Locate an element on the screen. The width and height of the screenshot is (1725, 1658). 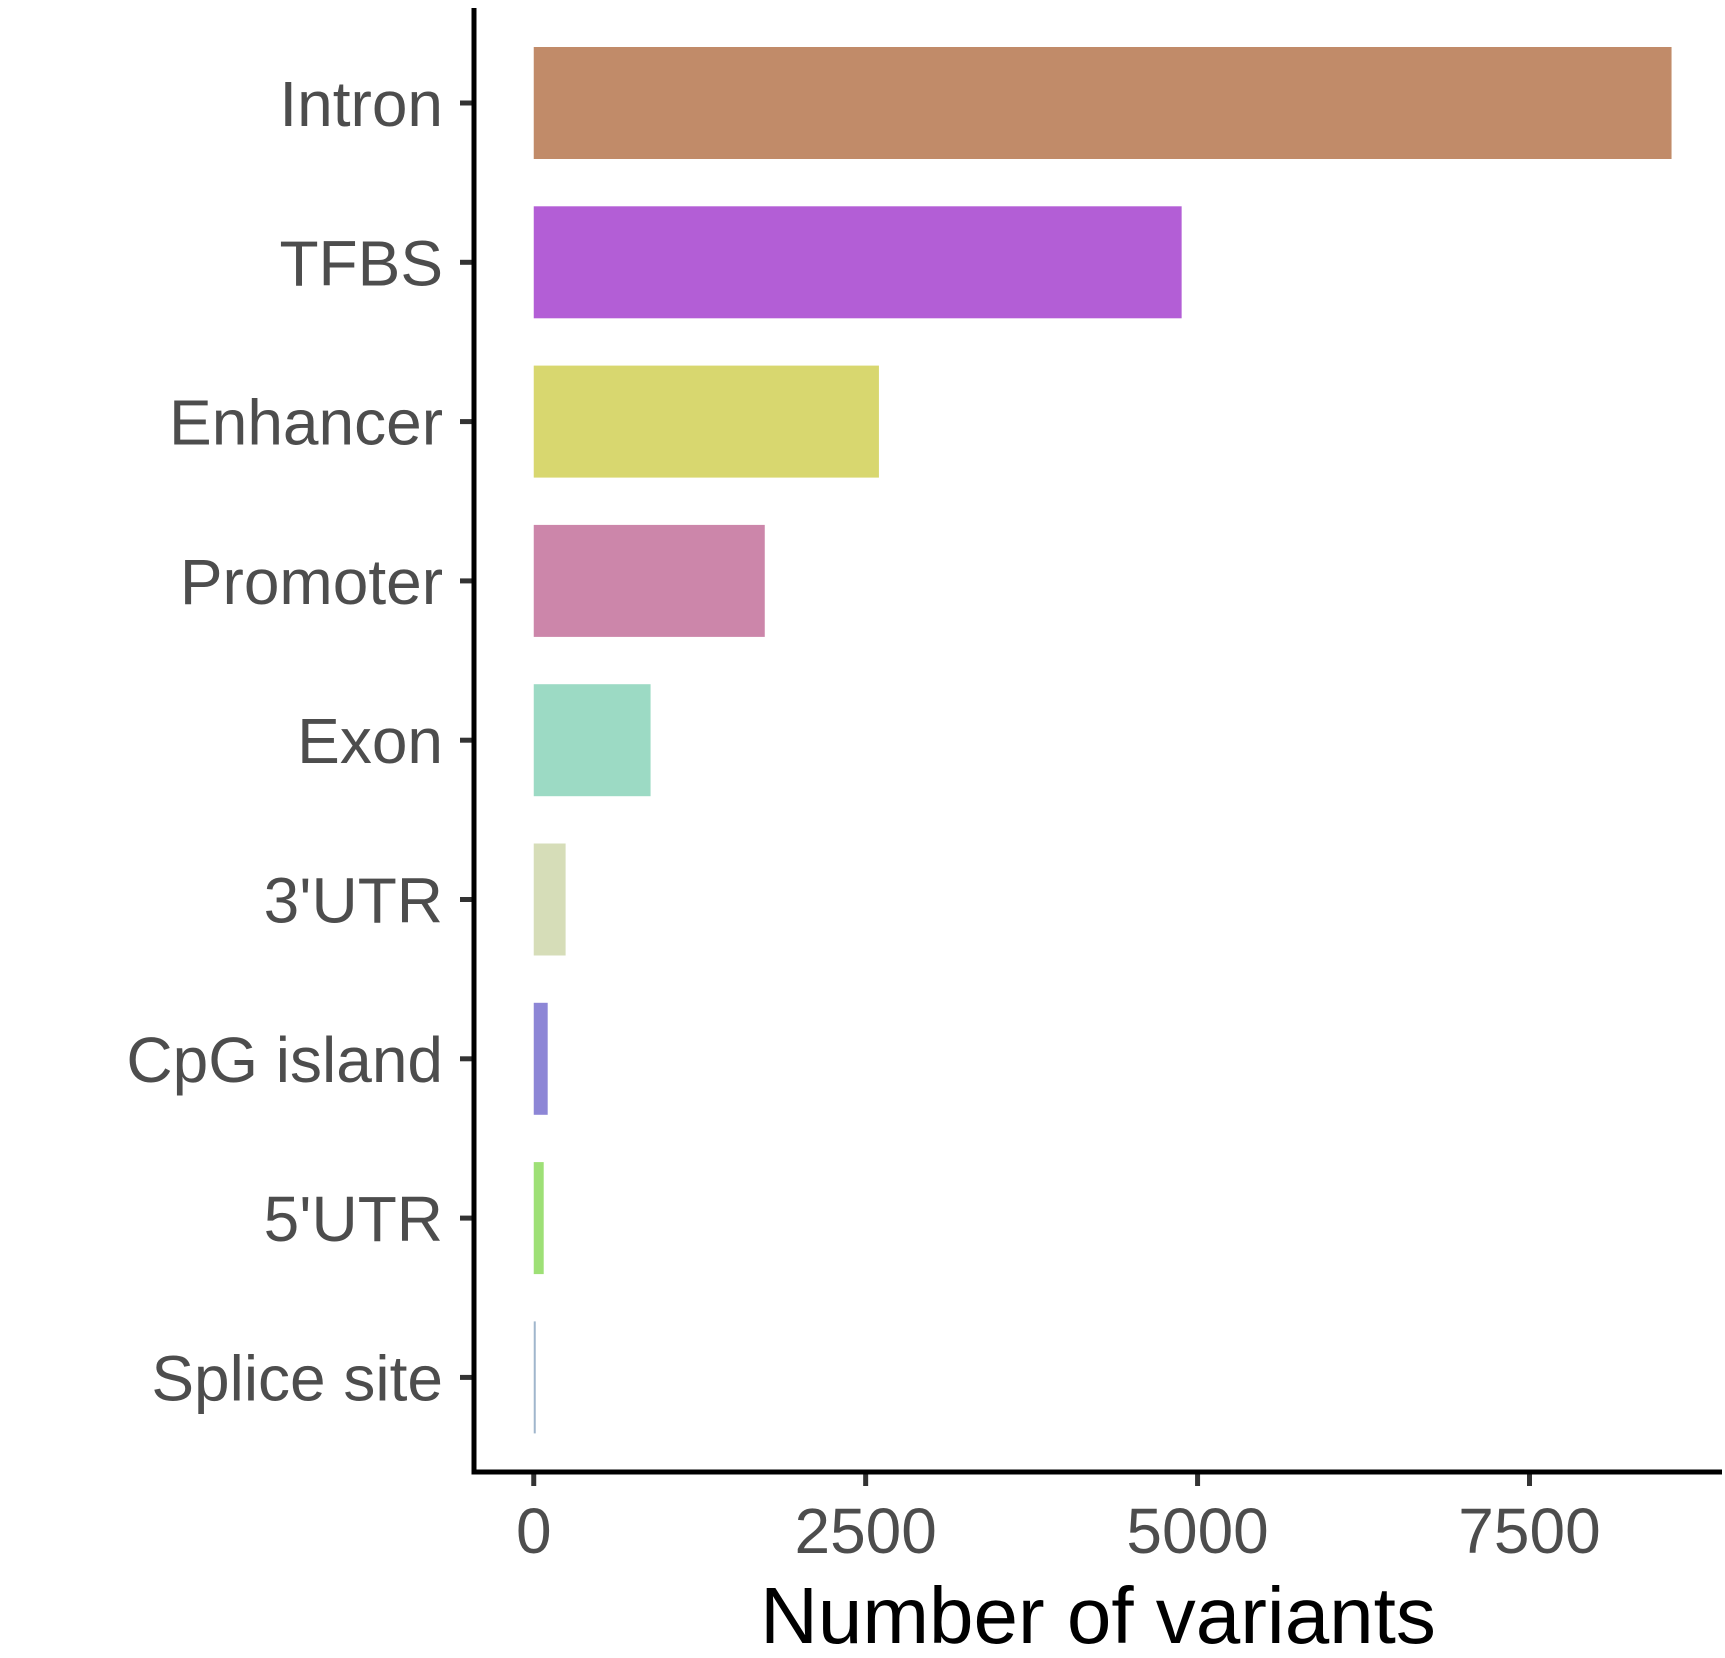
x-tick-label-5000: 5000 is located at coordinates (1197, 1531).